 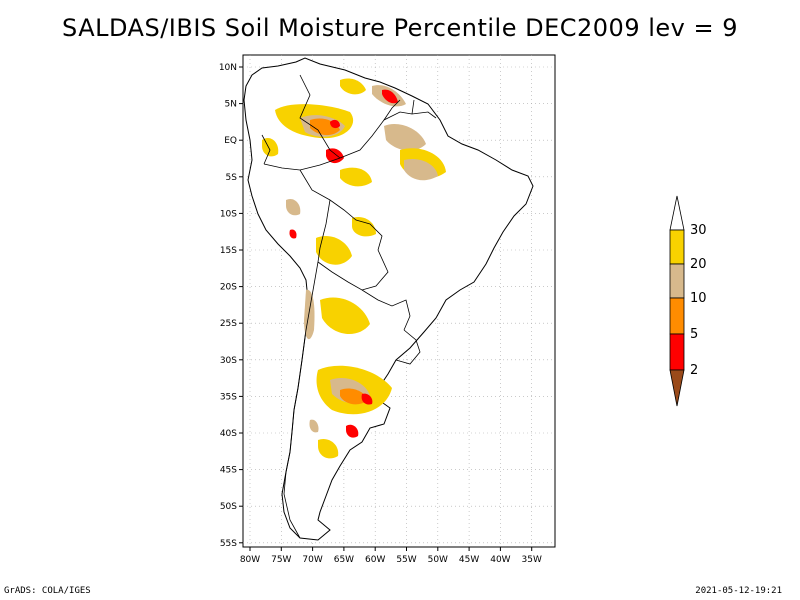 What do you see at coordinates (698, 298) in the screenshot?
I see `colorbar-label-10: 10` at bounding box center [698, 298].